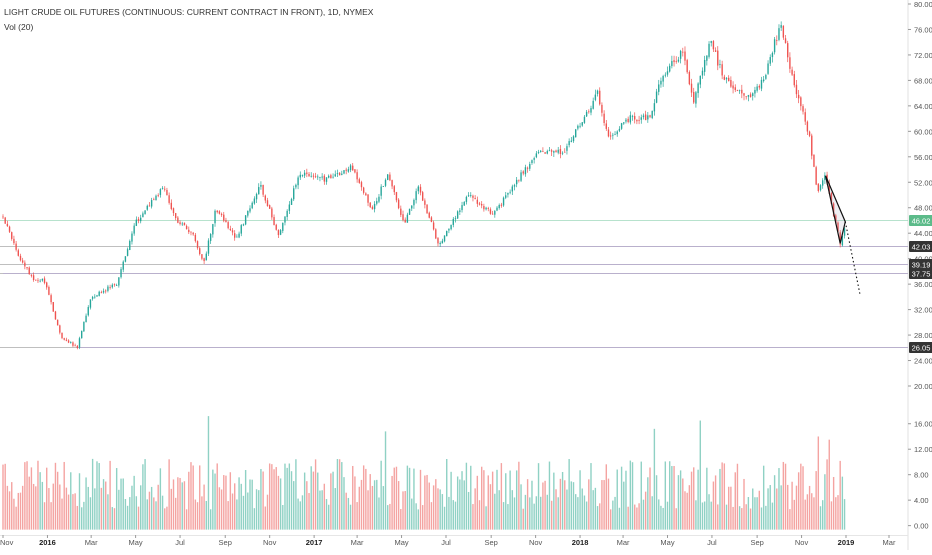  Describe the element at coordinates (580, 542) in the screenshot. I see `time-tick-label: 2018` at that location.